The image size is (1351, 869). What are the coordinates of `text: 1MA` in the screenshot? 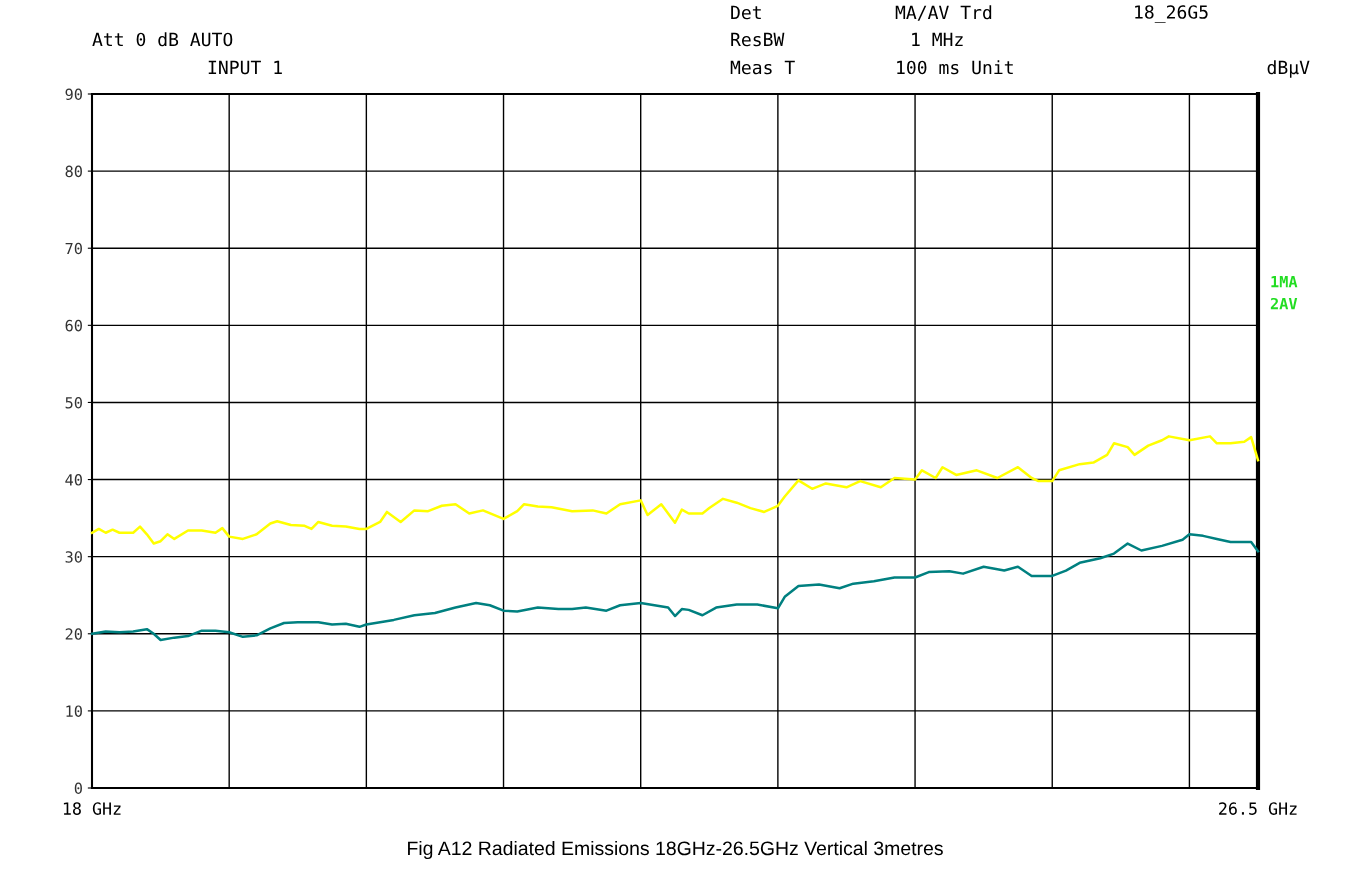 It's located at (1284, 282).